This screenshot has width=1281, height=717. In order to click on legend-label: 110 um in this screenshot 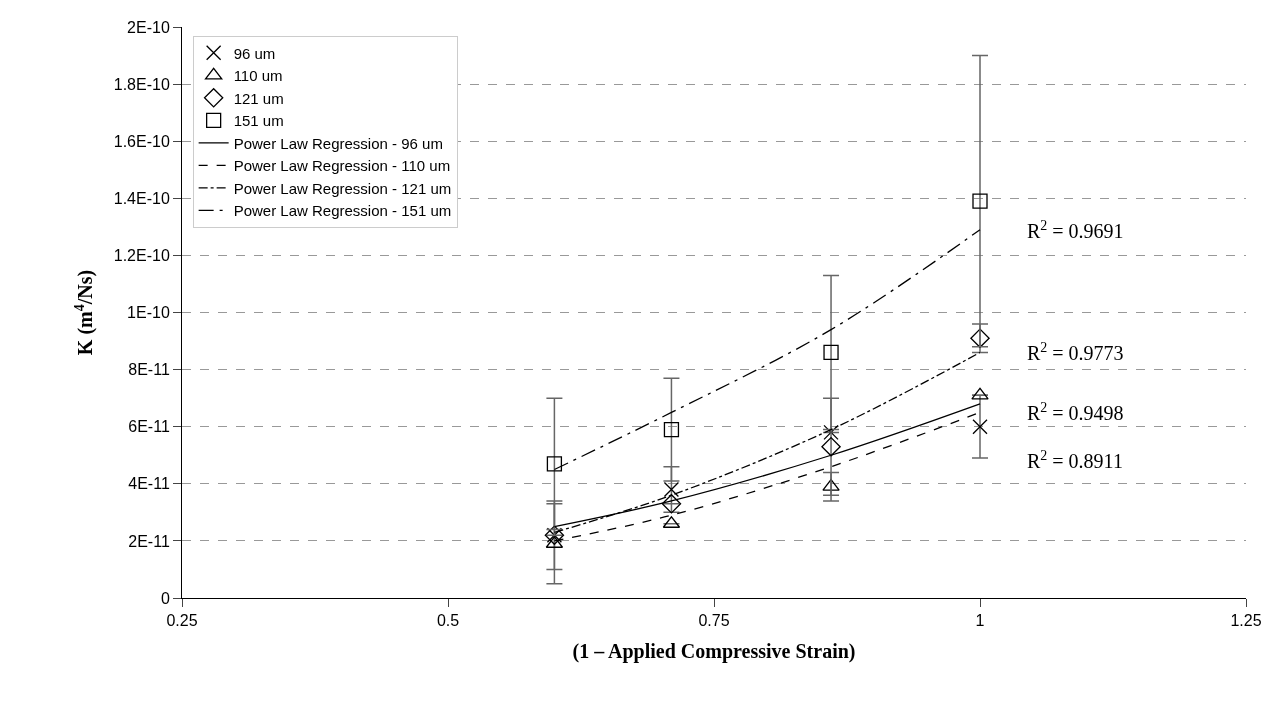, I will do `click(258, 76)`.